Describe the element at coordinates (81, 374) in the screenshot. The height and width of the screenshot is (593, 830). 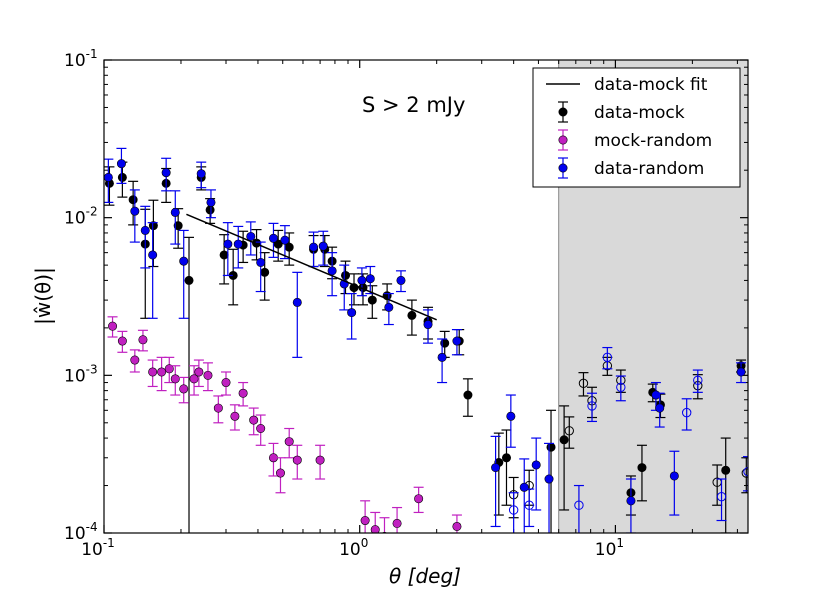
I see `y-tick-label: 10⁻³` at that location.